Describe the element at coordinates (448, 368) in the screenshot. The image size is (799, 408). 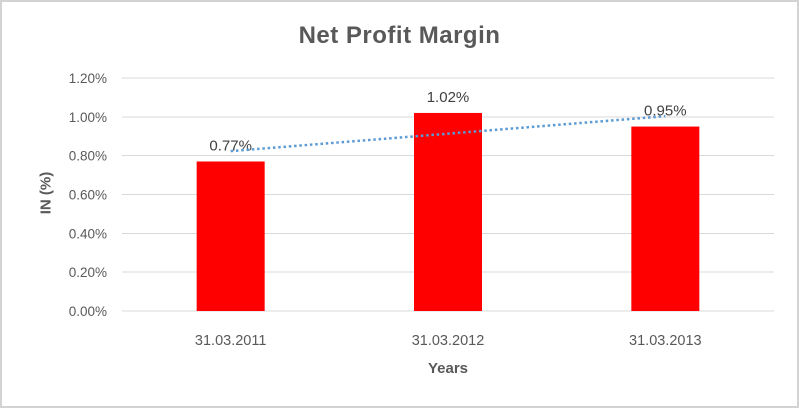
I see `x-axis-title: Years` at that location.